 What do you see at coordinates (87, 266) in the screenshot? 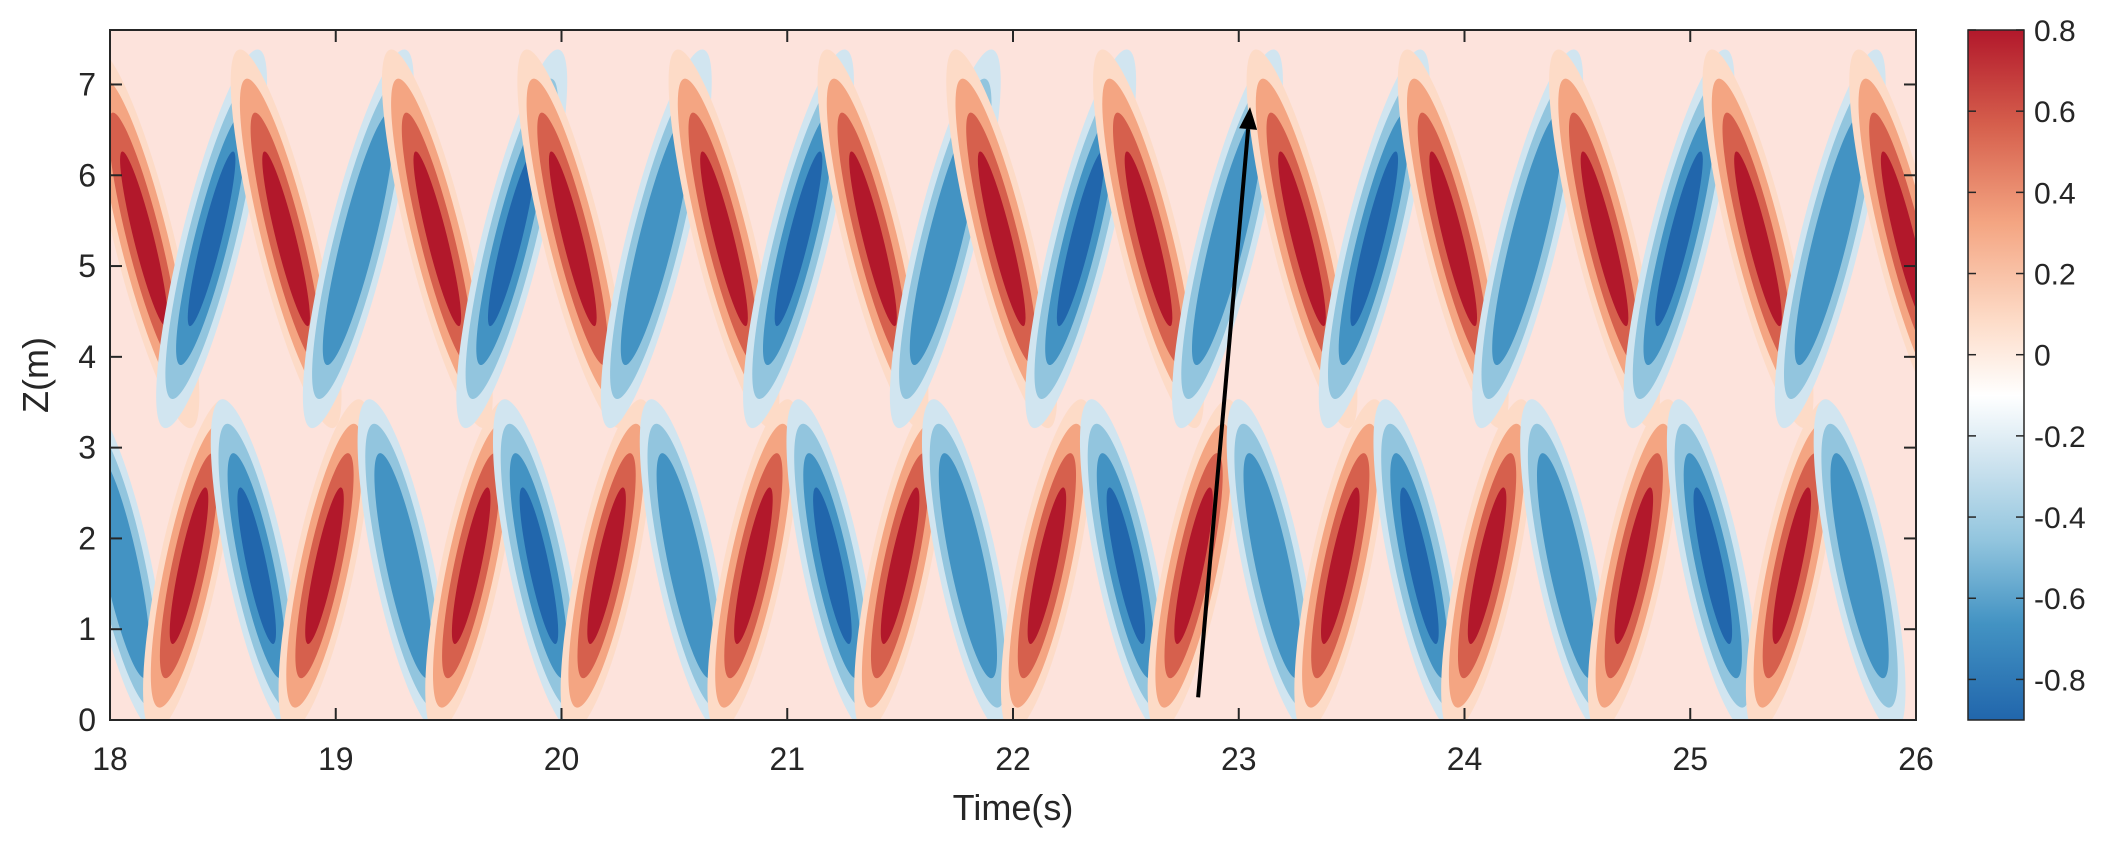
I see `y-tick-label: 5` at bounding box center [87, 266].